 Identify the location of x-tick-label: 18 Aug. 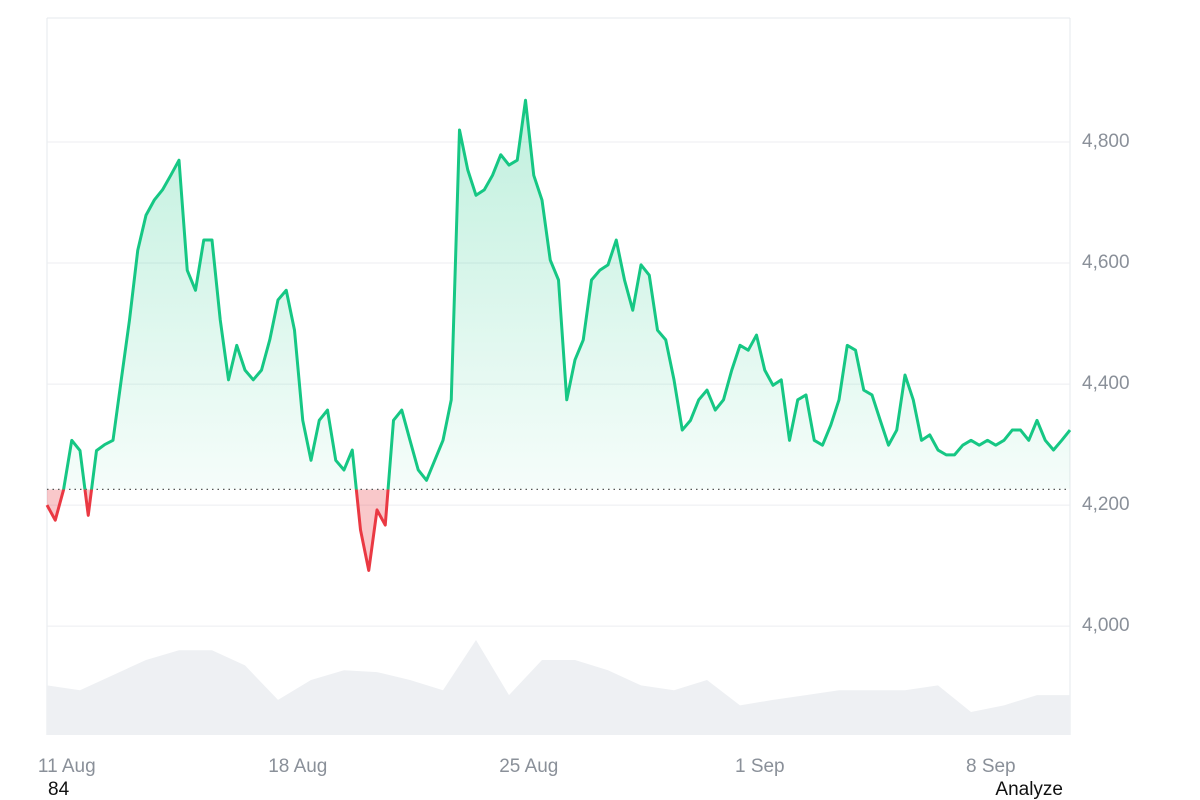
(297, 766).